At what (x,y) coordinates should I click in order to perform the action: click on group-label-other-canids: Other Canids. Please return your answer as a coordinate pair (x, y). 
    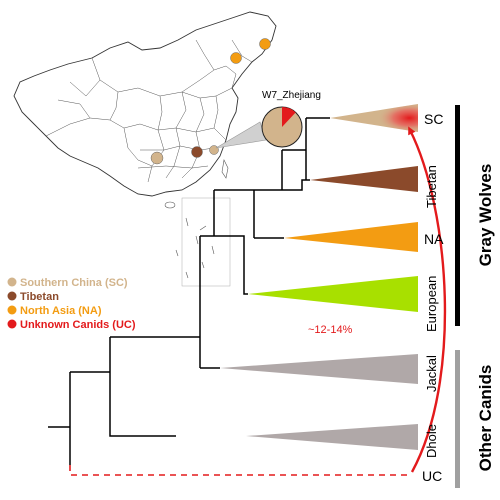
    Looking at the image, I should click on (485, 418).